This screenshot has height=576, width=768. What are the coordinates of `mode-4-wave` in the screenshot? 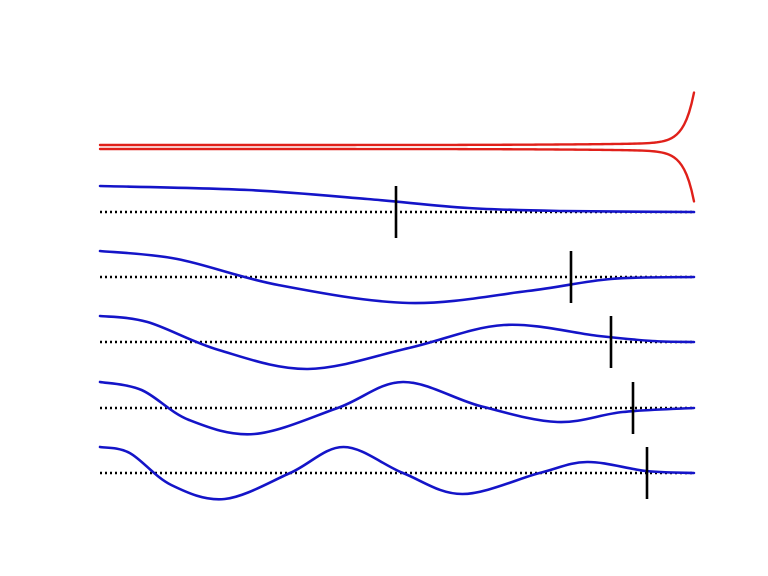 It's located at (397, 473).